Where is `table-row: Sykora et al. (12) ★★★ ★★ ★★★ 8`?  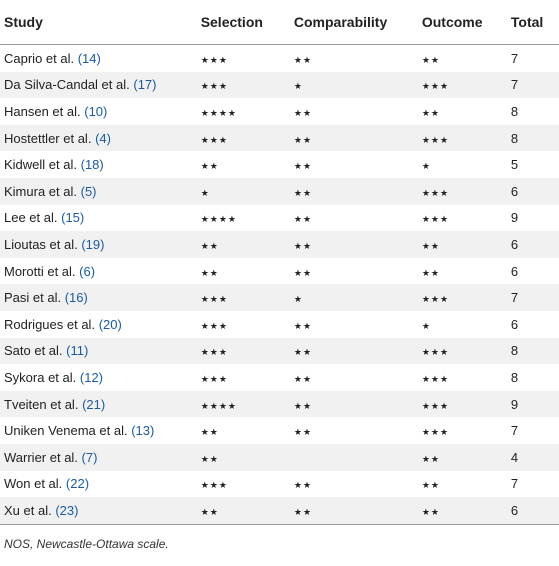
table-row: Sykora et al. (12) ★★★ ★★ ★★★ 8 is located at coordinates (279, 377).